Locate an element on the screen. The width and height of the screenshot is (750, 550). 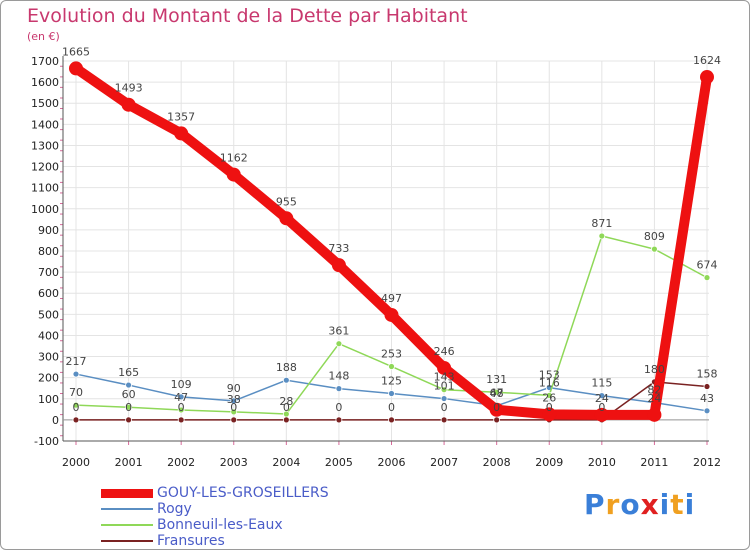
data-label: 101 is located at coordinates (444, 386).